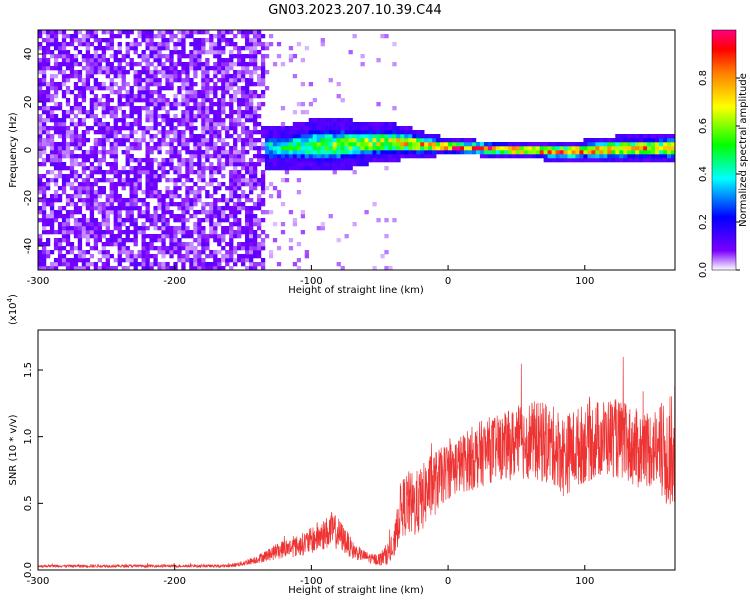  What do you see at coordinates (28, 503) in the screenshot?
I see `y-tick-label: 0.5` at bounding box center [28, 503].